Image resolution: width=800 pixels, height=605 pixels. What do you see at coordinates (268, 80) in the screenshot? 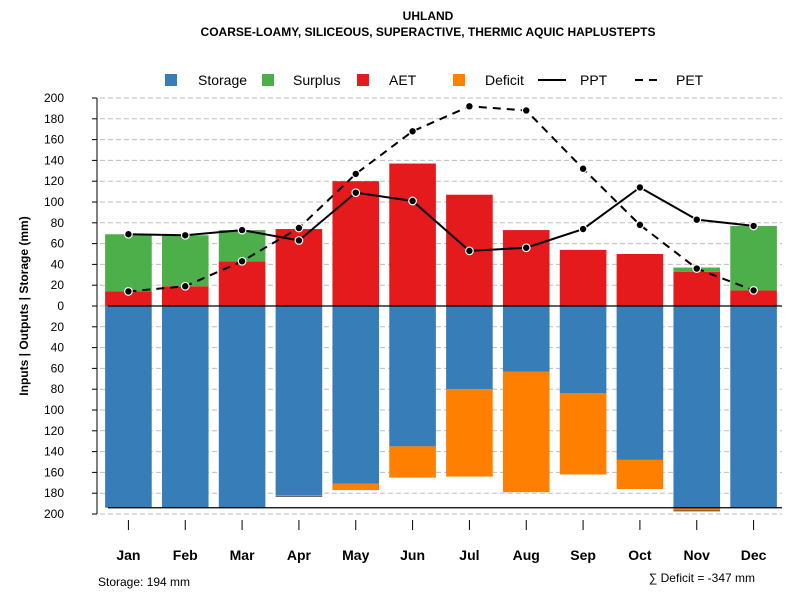
I see `legend-swatch-surplus` at bounding box center [268, 80].